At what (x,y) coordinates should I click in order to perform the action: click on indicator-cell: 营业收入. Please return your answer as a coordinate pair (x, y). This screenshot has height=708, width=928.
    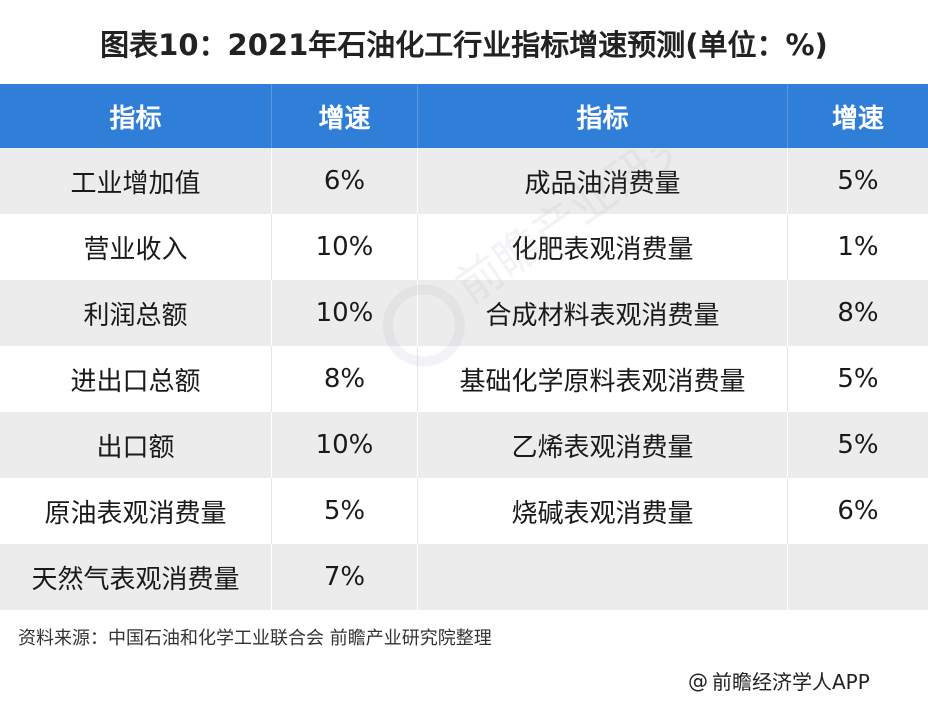
    Looking at the image, I should click on (136, 247).